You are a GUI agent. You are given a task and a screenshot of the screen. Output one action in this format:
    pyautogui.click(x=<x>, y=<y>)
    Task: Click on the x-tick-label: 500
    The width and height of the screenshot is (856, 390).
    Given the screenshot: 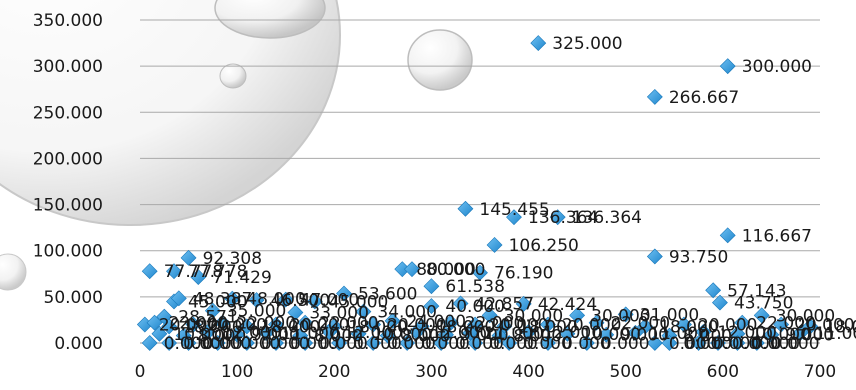 What is the action you would take?
    pyautogui.click(x=625, y=372)
    